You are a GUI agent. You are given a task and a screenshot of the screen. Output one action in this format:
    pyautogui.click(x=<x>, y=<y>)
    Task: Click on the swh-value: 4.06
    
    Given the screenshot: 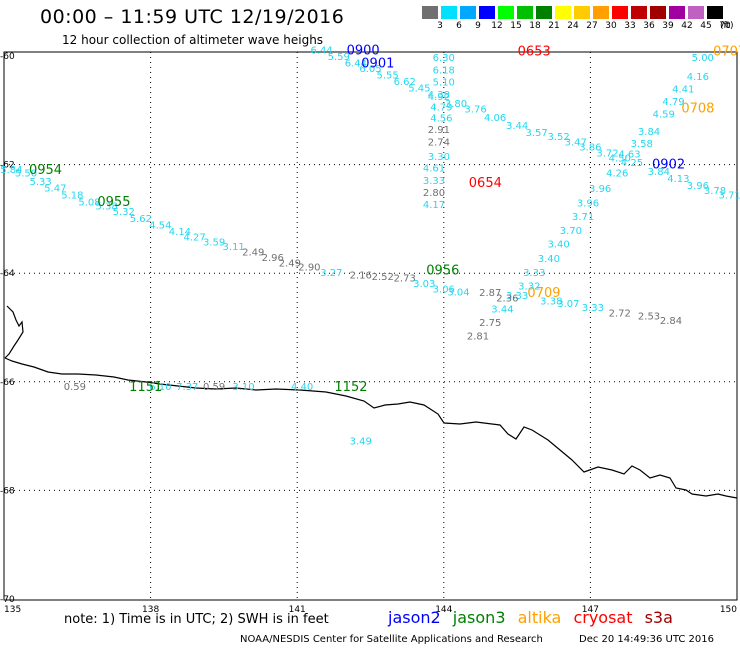 What is the action you would take?
    pyautogui.click(x=495, y=118)
    